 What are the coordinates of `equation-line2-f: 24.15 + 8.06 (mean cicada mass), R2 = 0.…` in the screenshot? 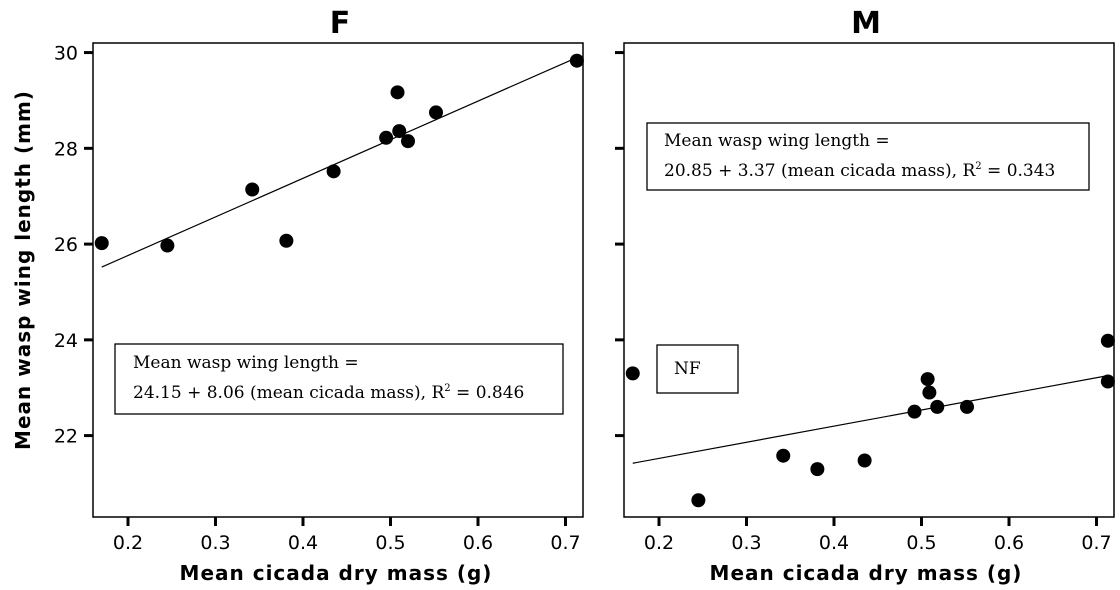 It's located at (328, 393).